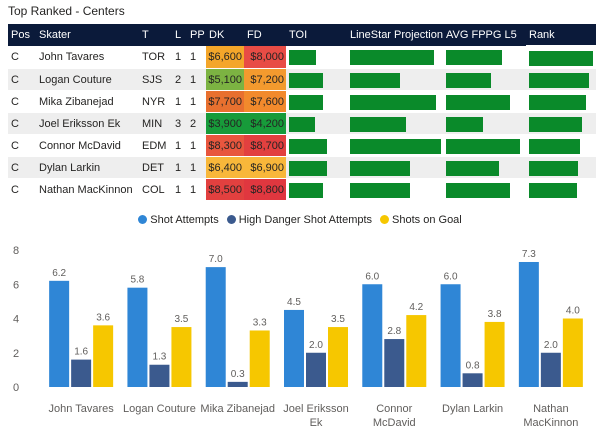 This screenshot has width=600, height=432. I want to click on col-header-fppg: AVG FPPG L5, so click(484, 35).